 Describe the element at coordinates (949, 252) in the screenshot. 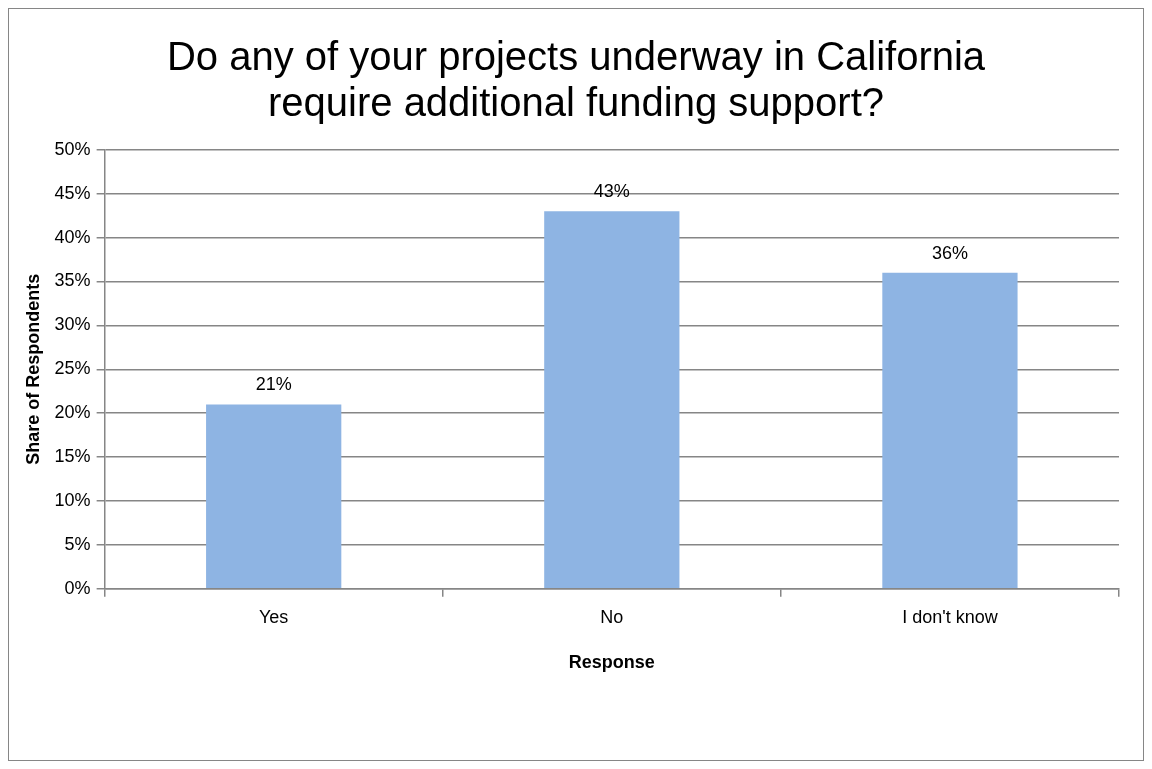

I see `data-label: 36%` at that location.